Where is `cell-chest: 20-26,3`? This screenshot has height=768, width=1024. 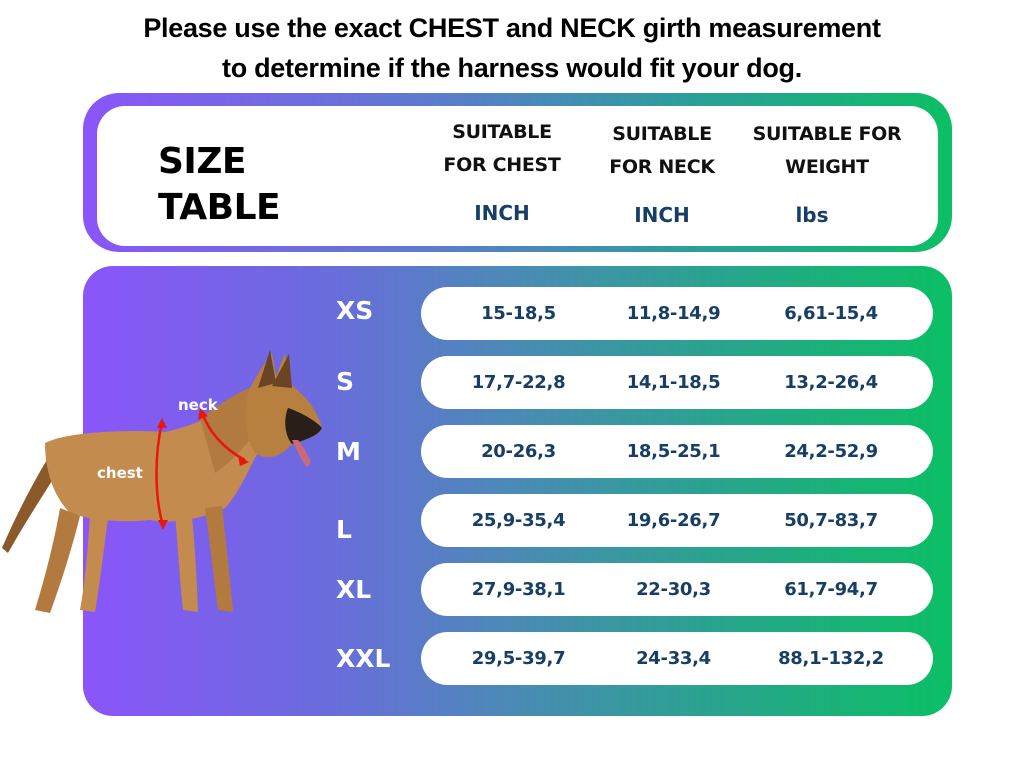 cell-chest: 20-26,3 is located at coordinates (518, 451).